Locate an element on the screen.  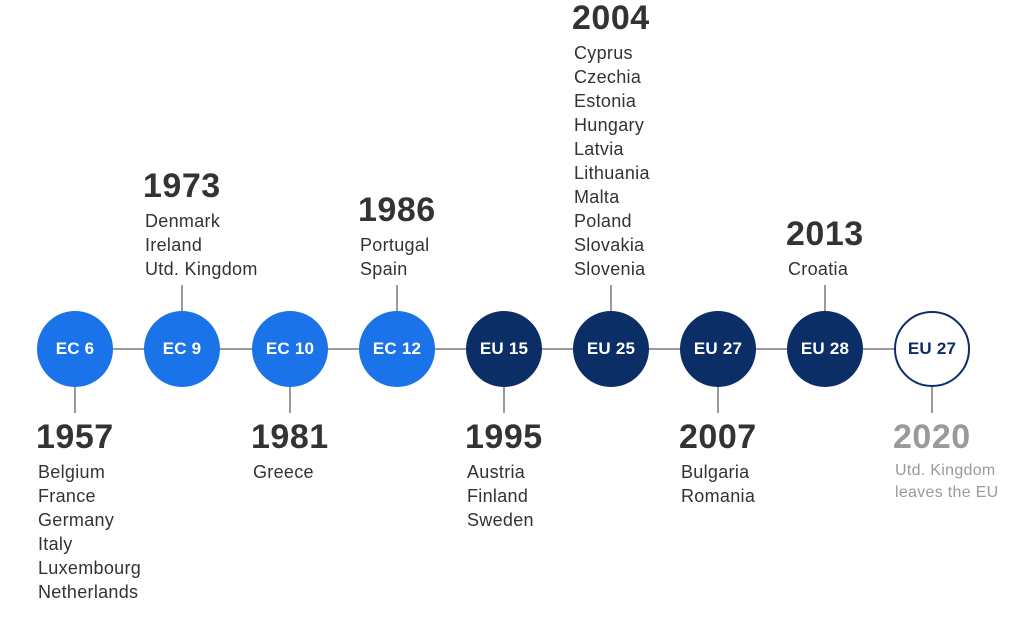
stage-node: EC 10 is located at coordinates (290, 349).